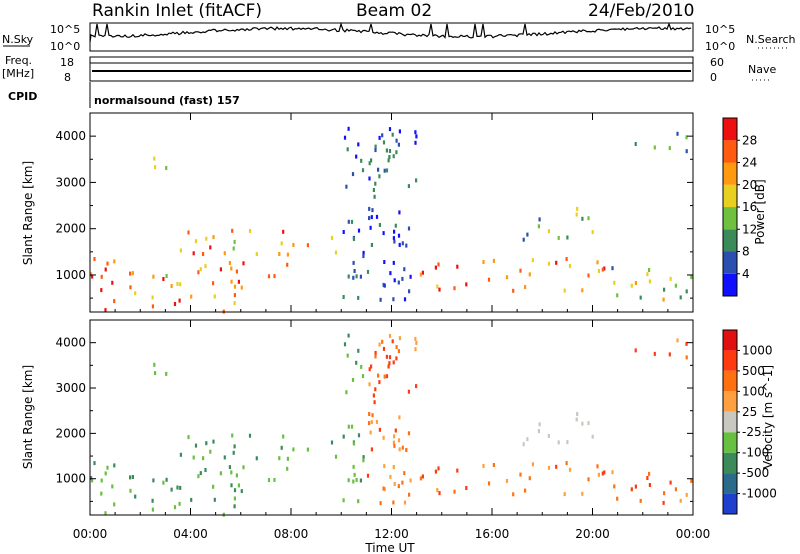 This screenshot has width=800, height=554. What do you see at coordinates (749, 140) in the screenshot?
I see `colorbar-tick-label: 28` at bounding box center [749, 140].